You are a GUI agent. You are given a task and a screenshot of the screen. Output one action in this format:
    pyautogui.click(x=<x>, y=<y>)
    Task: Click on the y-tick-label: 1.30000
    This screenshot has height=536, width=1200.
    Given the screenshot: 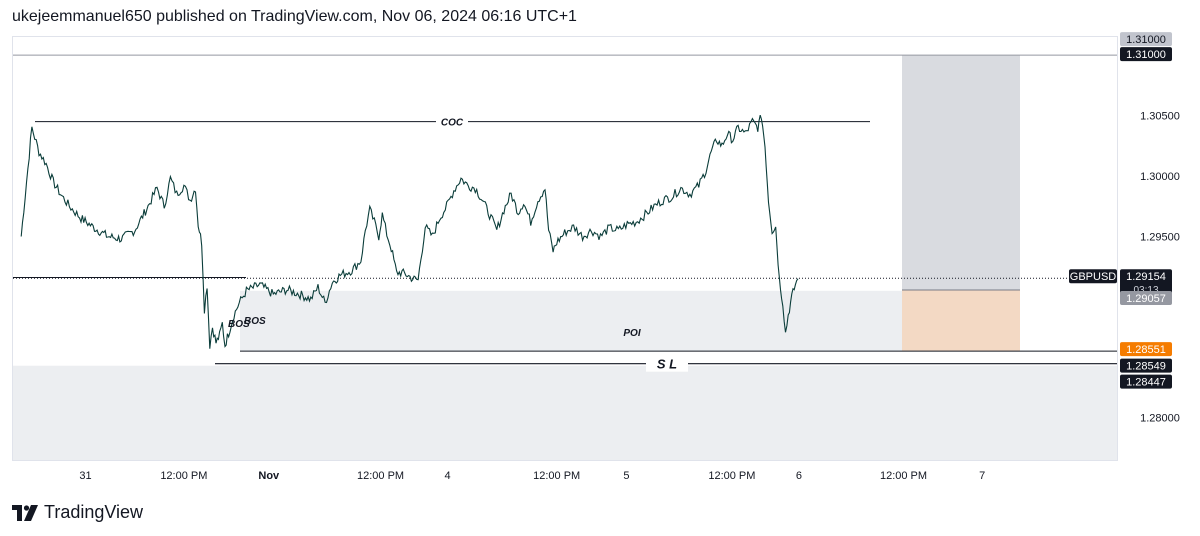 What is the action you would take?
    pyautogui.click(x=1160, y=177)
    